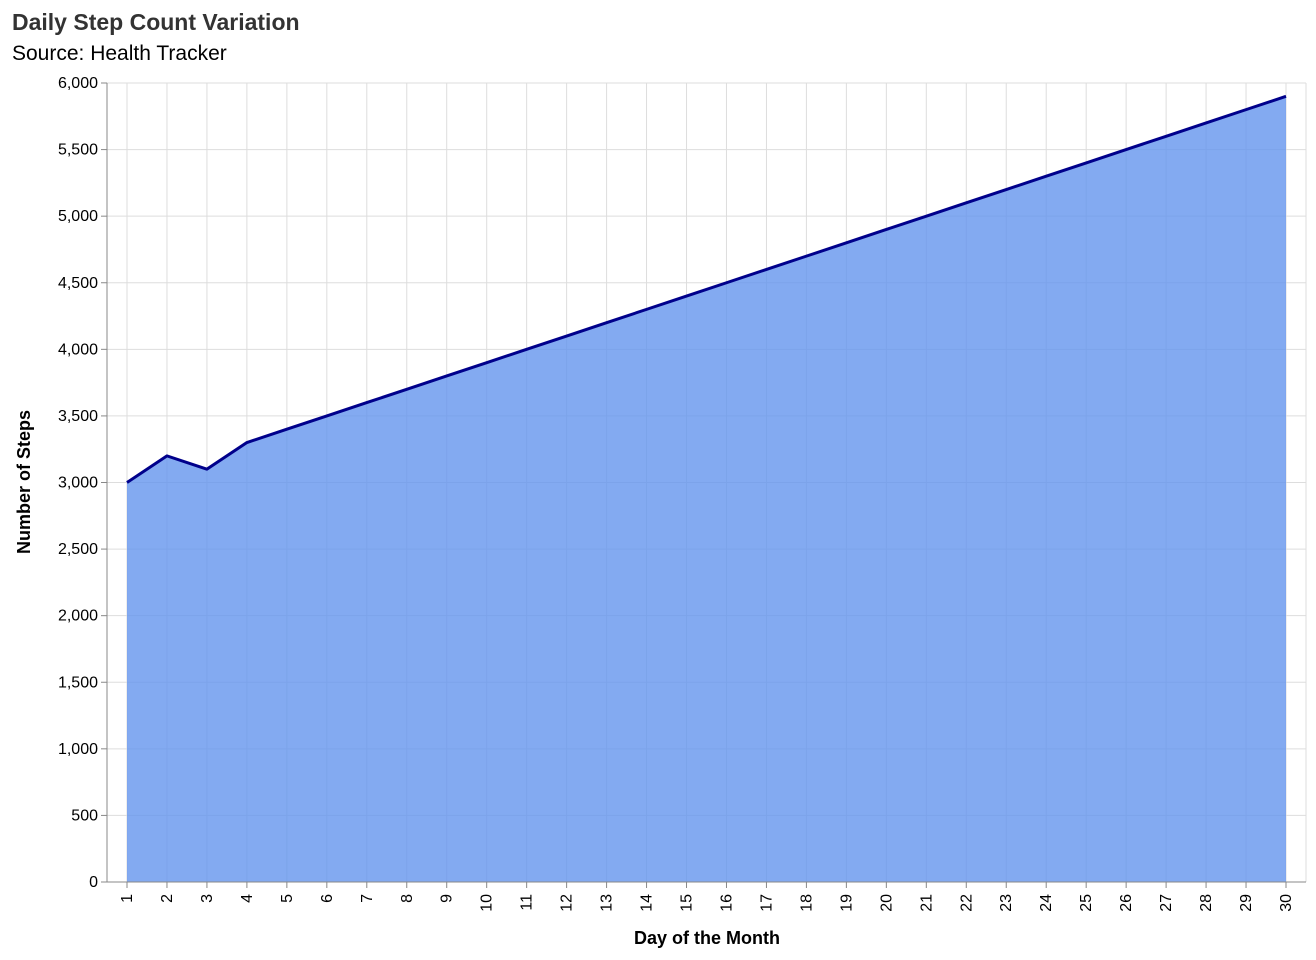 The width and height of the screenshot is (1316, 960). What do you see at coordinates (78, 83) in the screenshot?
I see `y-tick-label: 6,000` at bounding box center [78, 83].